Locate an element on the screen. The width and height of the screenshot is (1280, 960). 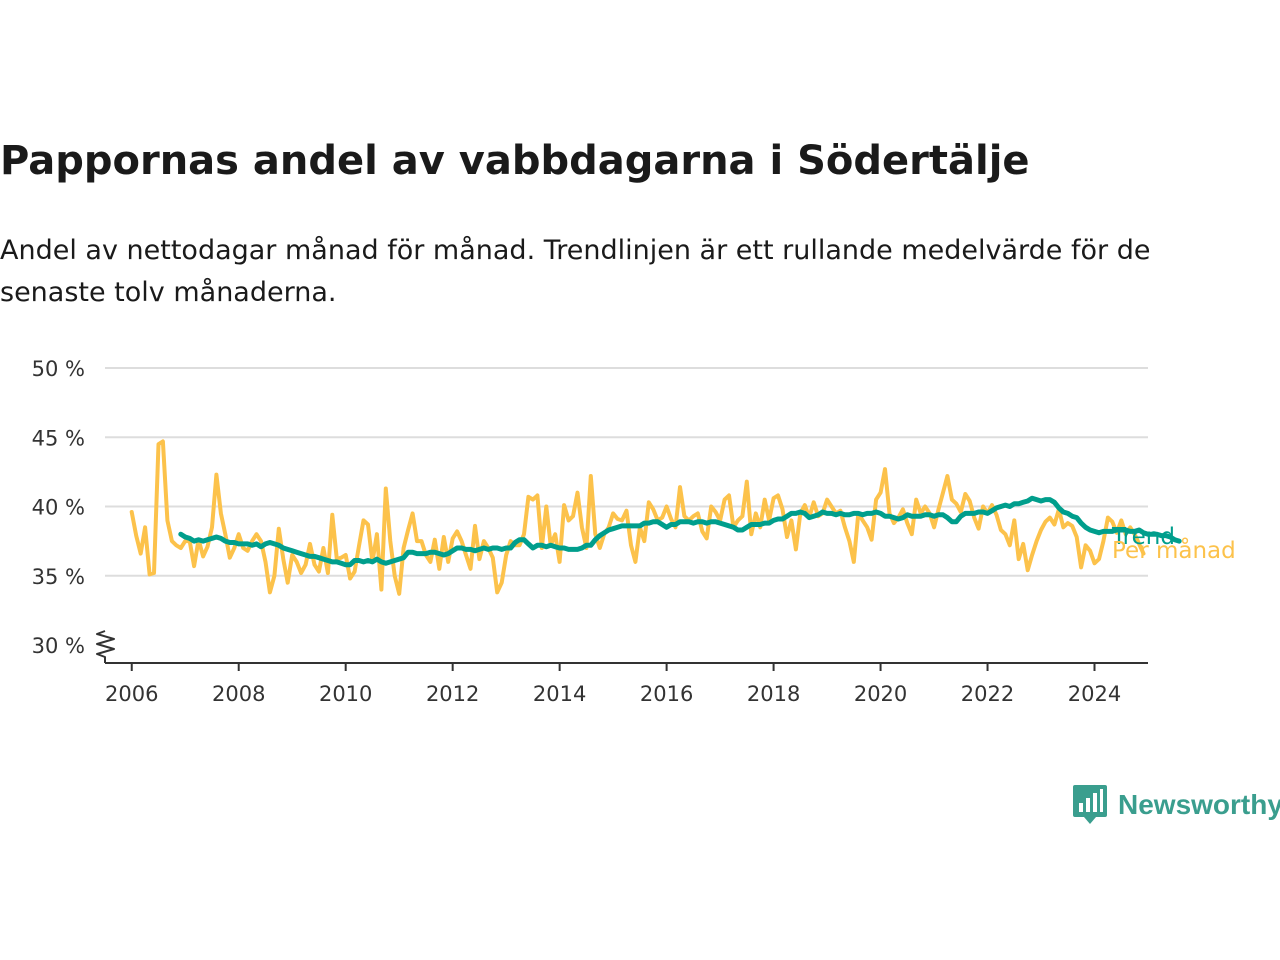
x-tick-label: 2008 is located at coordinates (238, 694).